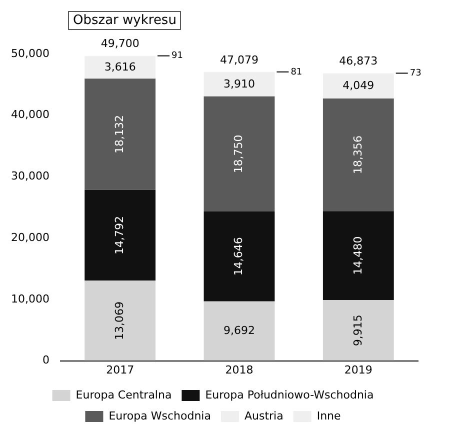  Describe the element at coordinates (159, 415) in the screenshot. I see `legend-label: Europa Wschodnia` at that location.